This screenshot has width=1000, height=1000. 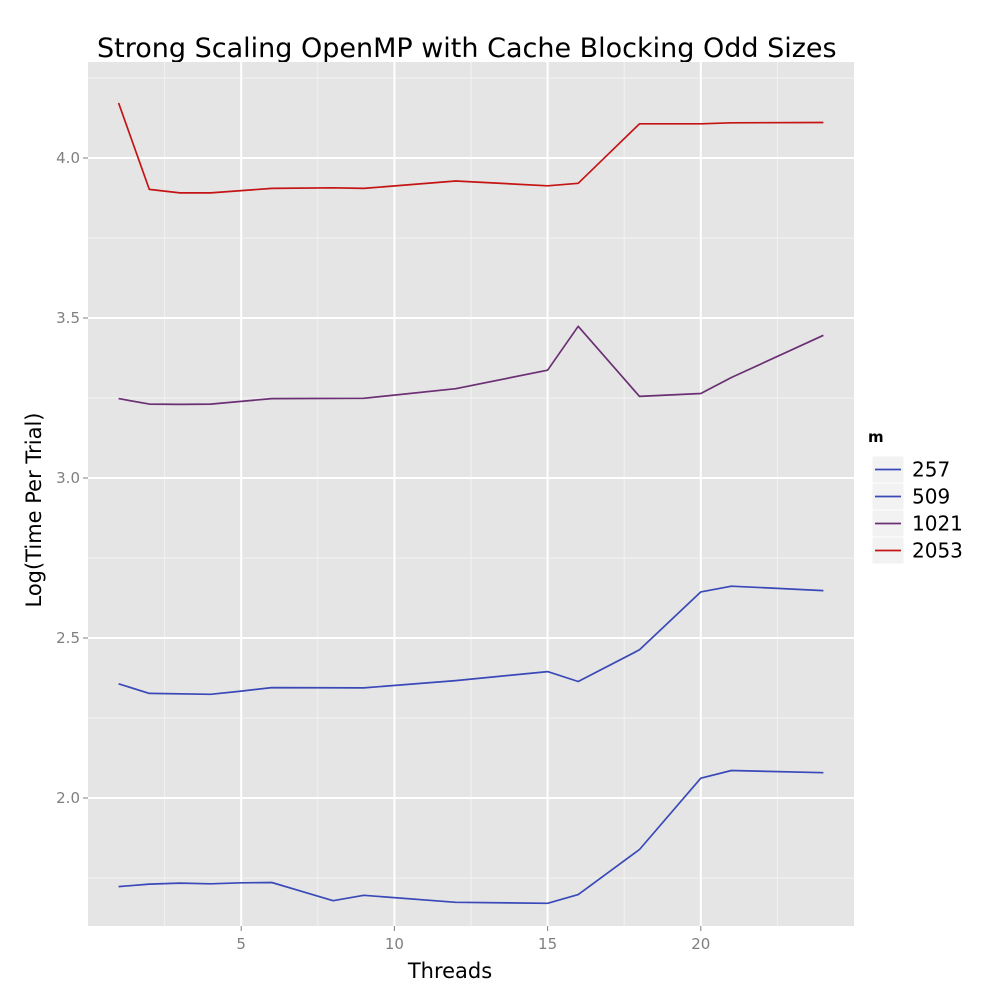 I want to click on legend-label-1021: 1021, so click(x=937, y=524).